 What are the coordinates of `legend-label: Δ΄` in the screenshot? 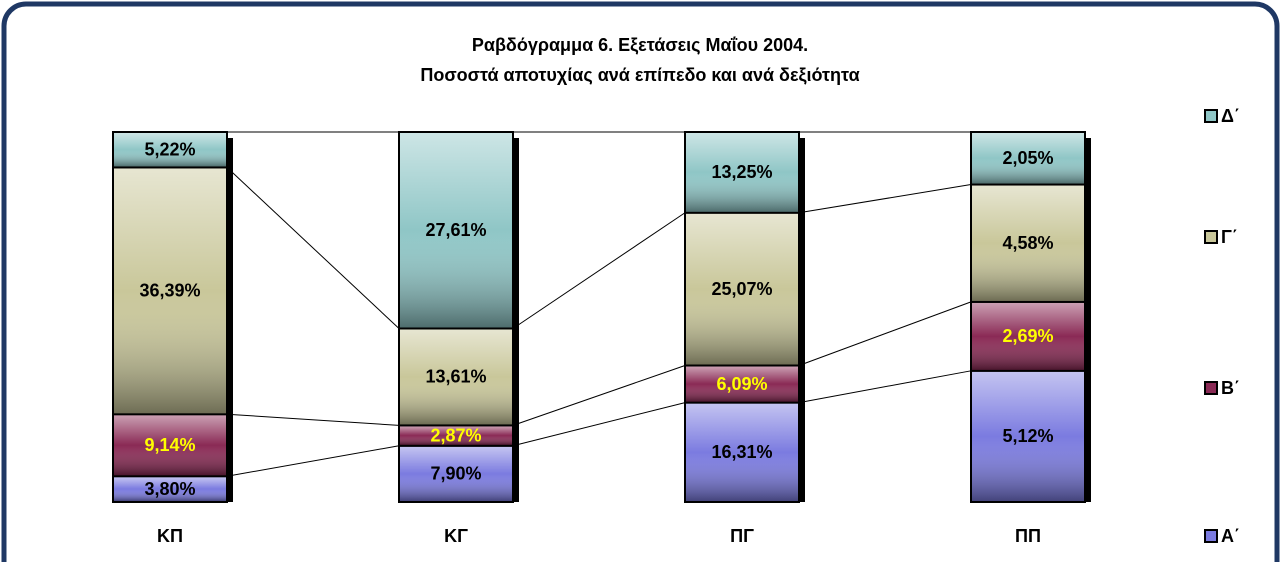 It's located at (1230, 116).